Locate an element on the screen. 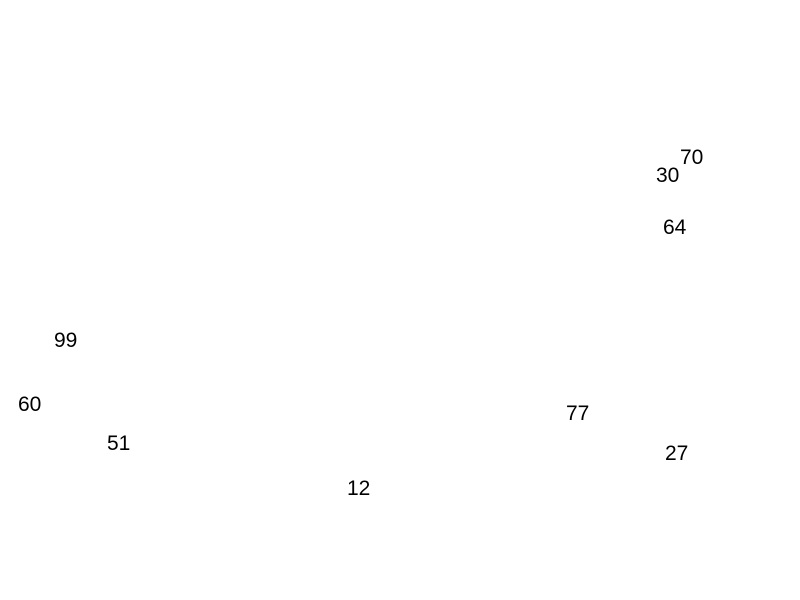 Image resolution: width=800 pixels, height=600 pixels. number-label: 77 is located at coordinates (578, 413).